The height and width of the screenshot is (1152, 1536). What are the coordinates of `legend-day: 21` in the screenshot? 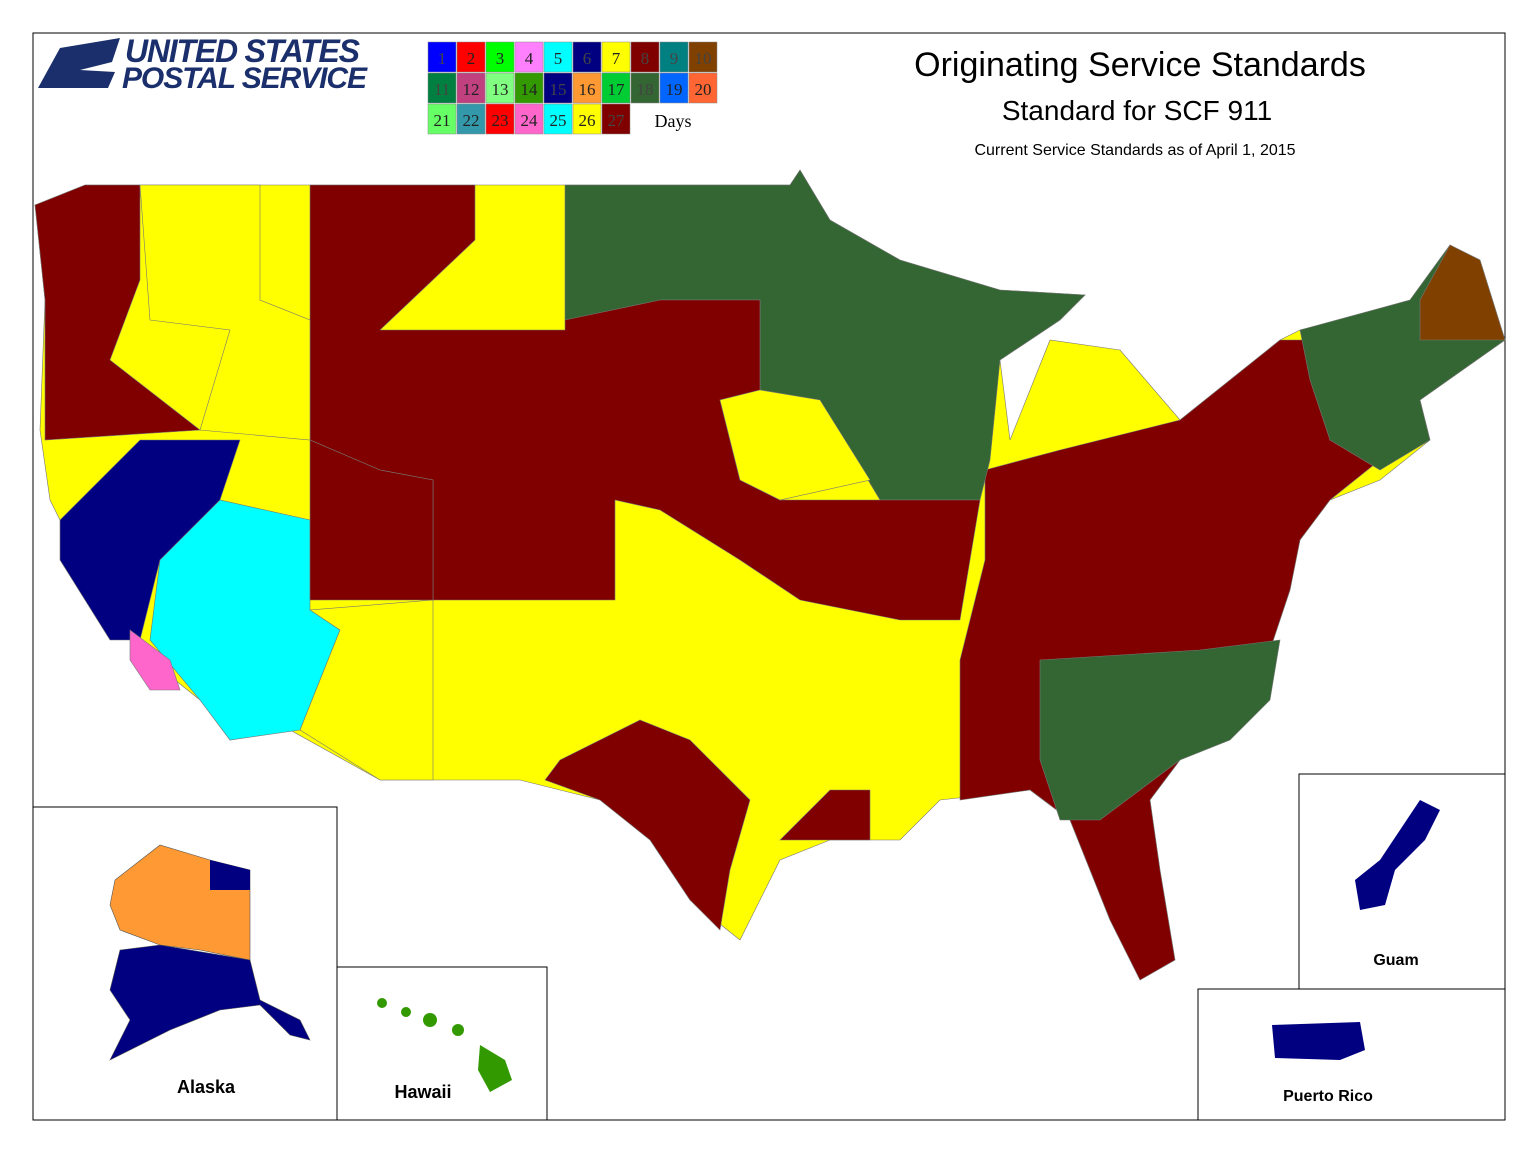 It's located at (442, 120).